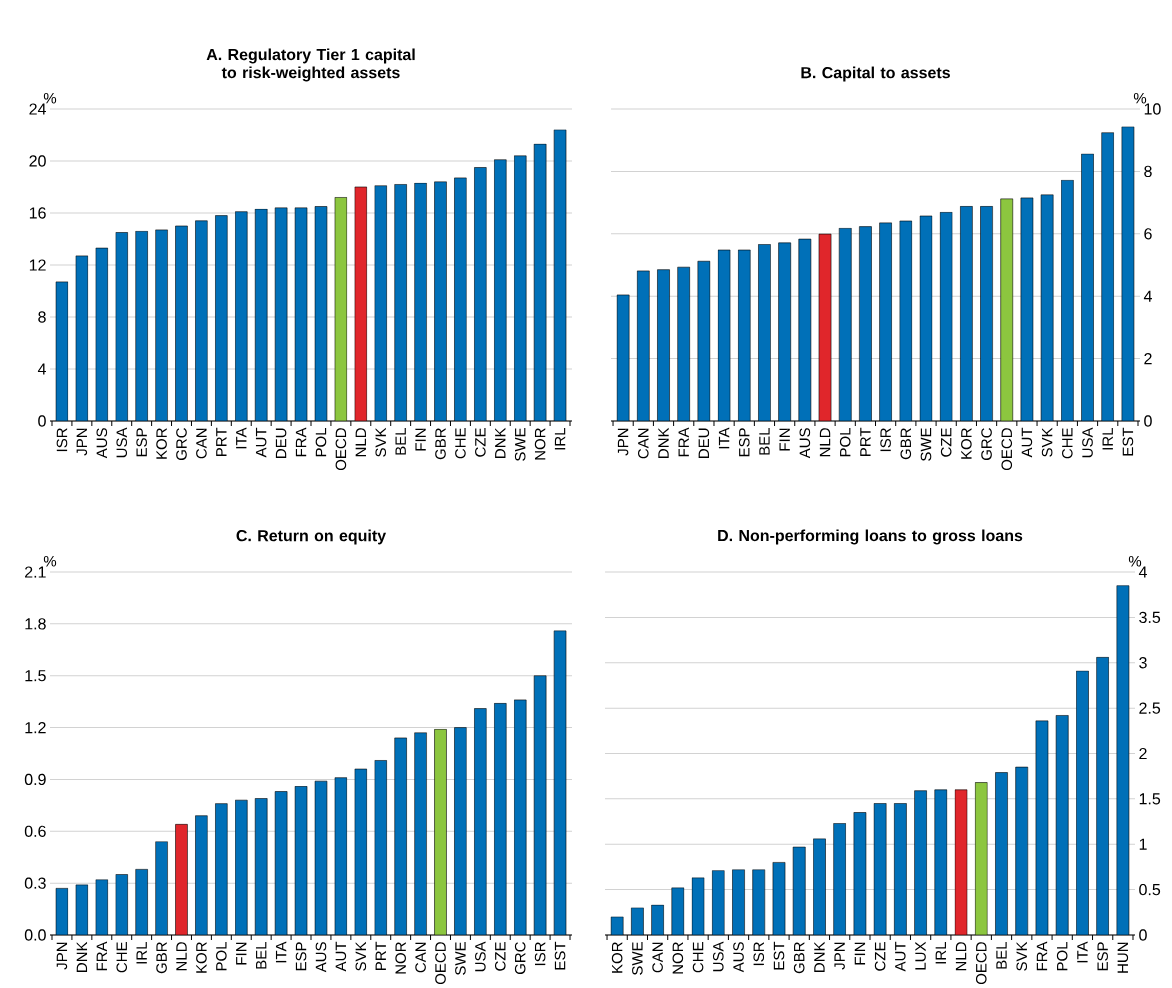 This screenshot has height=988, width=1172. What do you see at coordinates (875, 74) in the screenshot?
I see `chart-title: B. Capital to assets` at bounding box center [875, 74].